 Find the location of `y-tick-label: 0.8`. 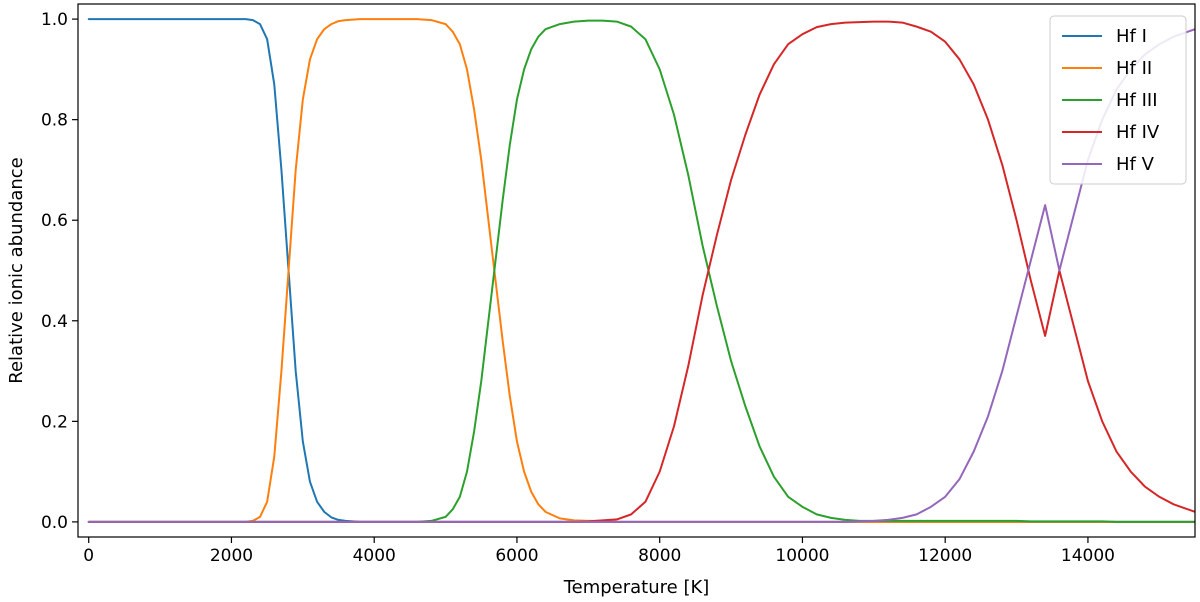

y-tick-label: 0.8 is located at coordinates (54, 121).